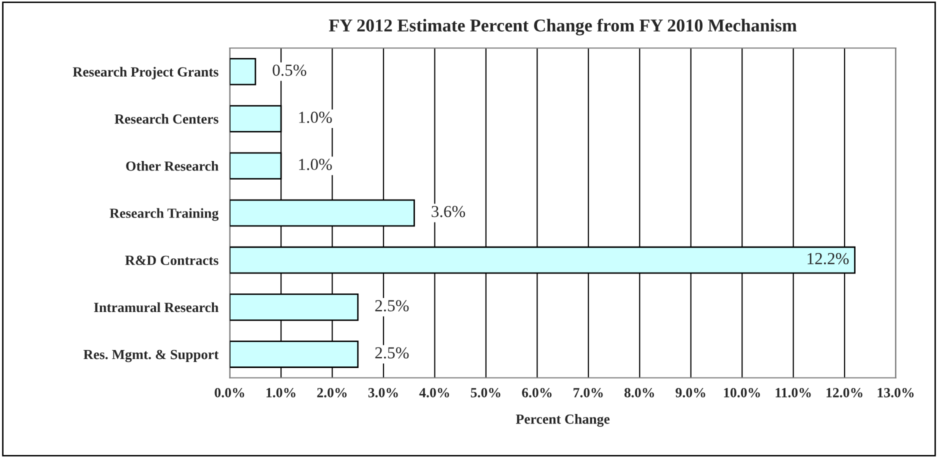  What do you see at coordinates (793, 393) in the screenshot?
I see `x-tick-label: 11.0%` at bounding box center [793, 393].